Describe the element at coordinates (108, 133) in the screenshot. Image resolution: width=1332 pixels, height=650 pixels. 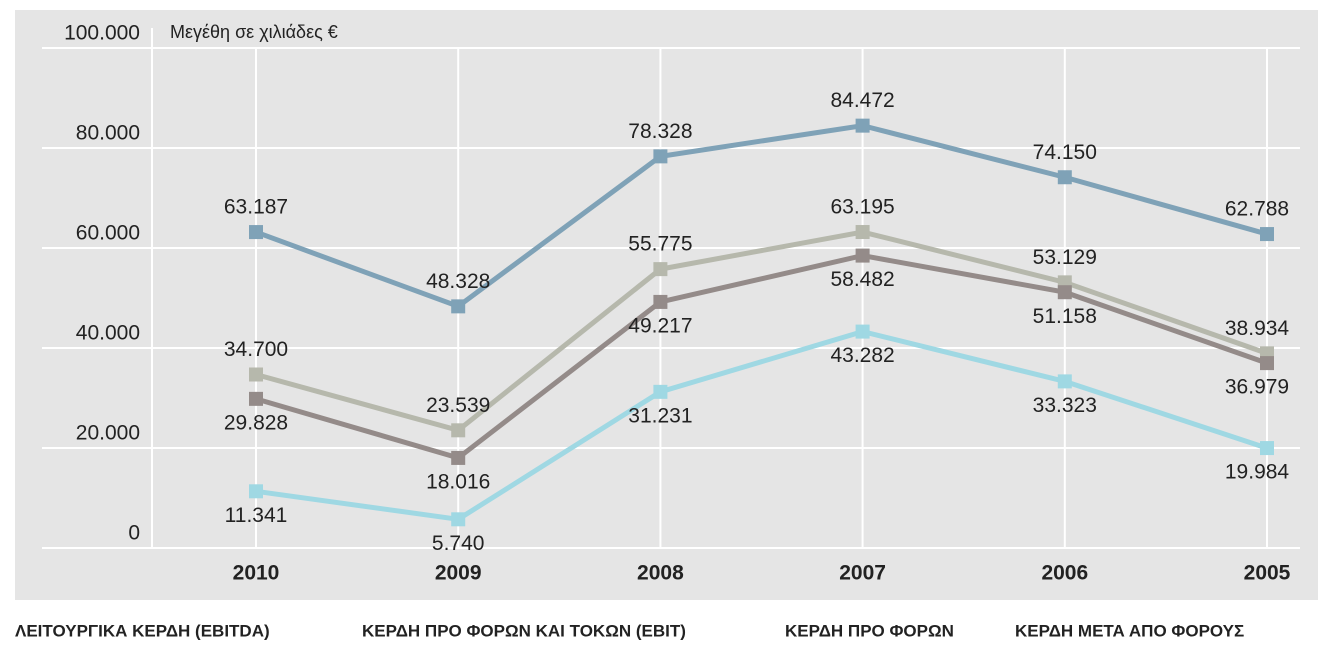
I see `y-tick-label: 80.000` at that location.